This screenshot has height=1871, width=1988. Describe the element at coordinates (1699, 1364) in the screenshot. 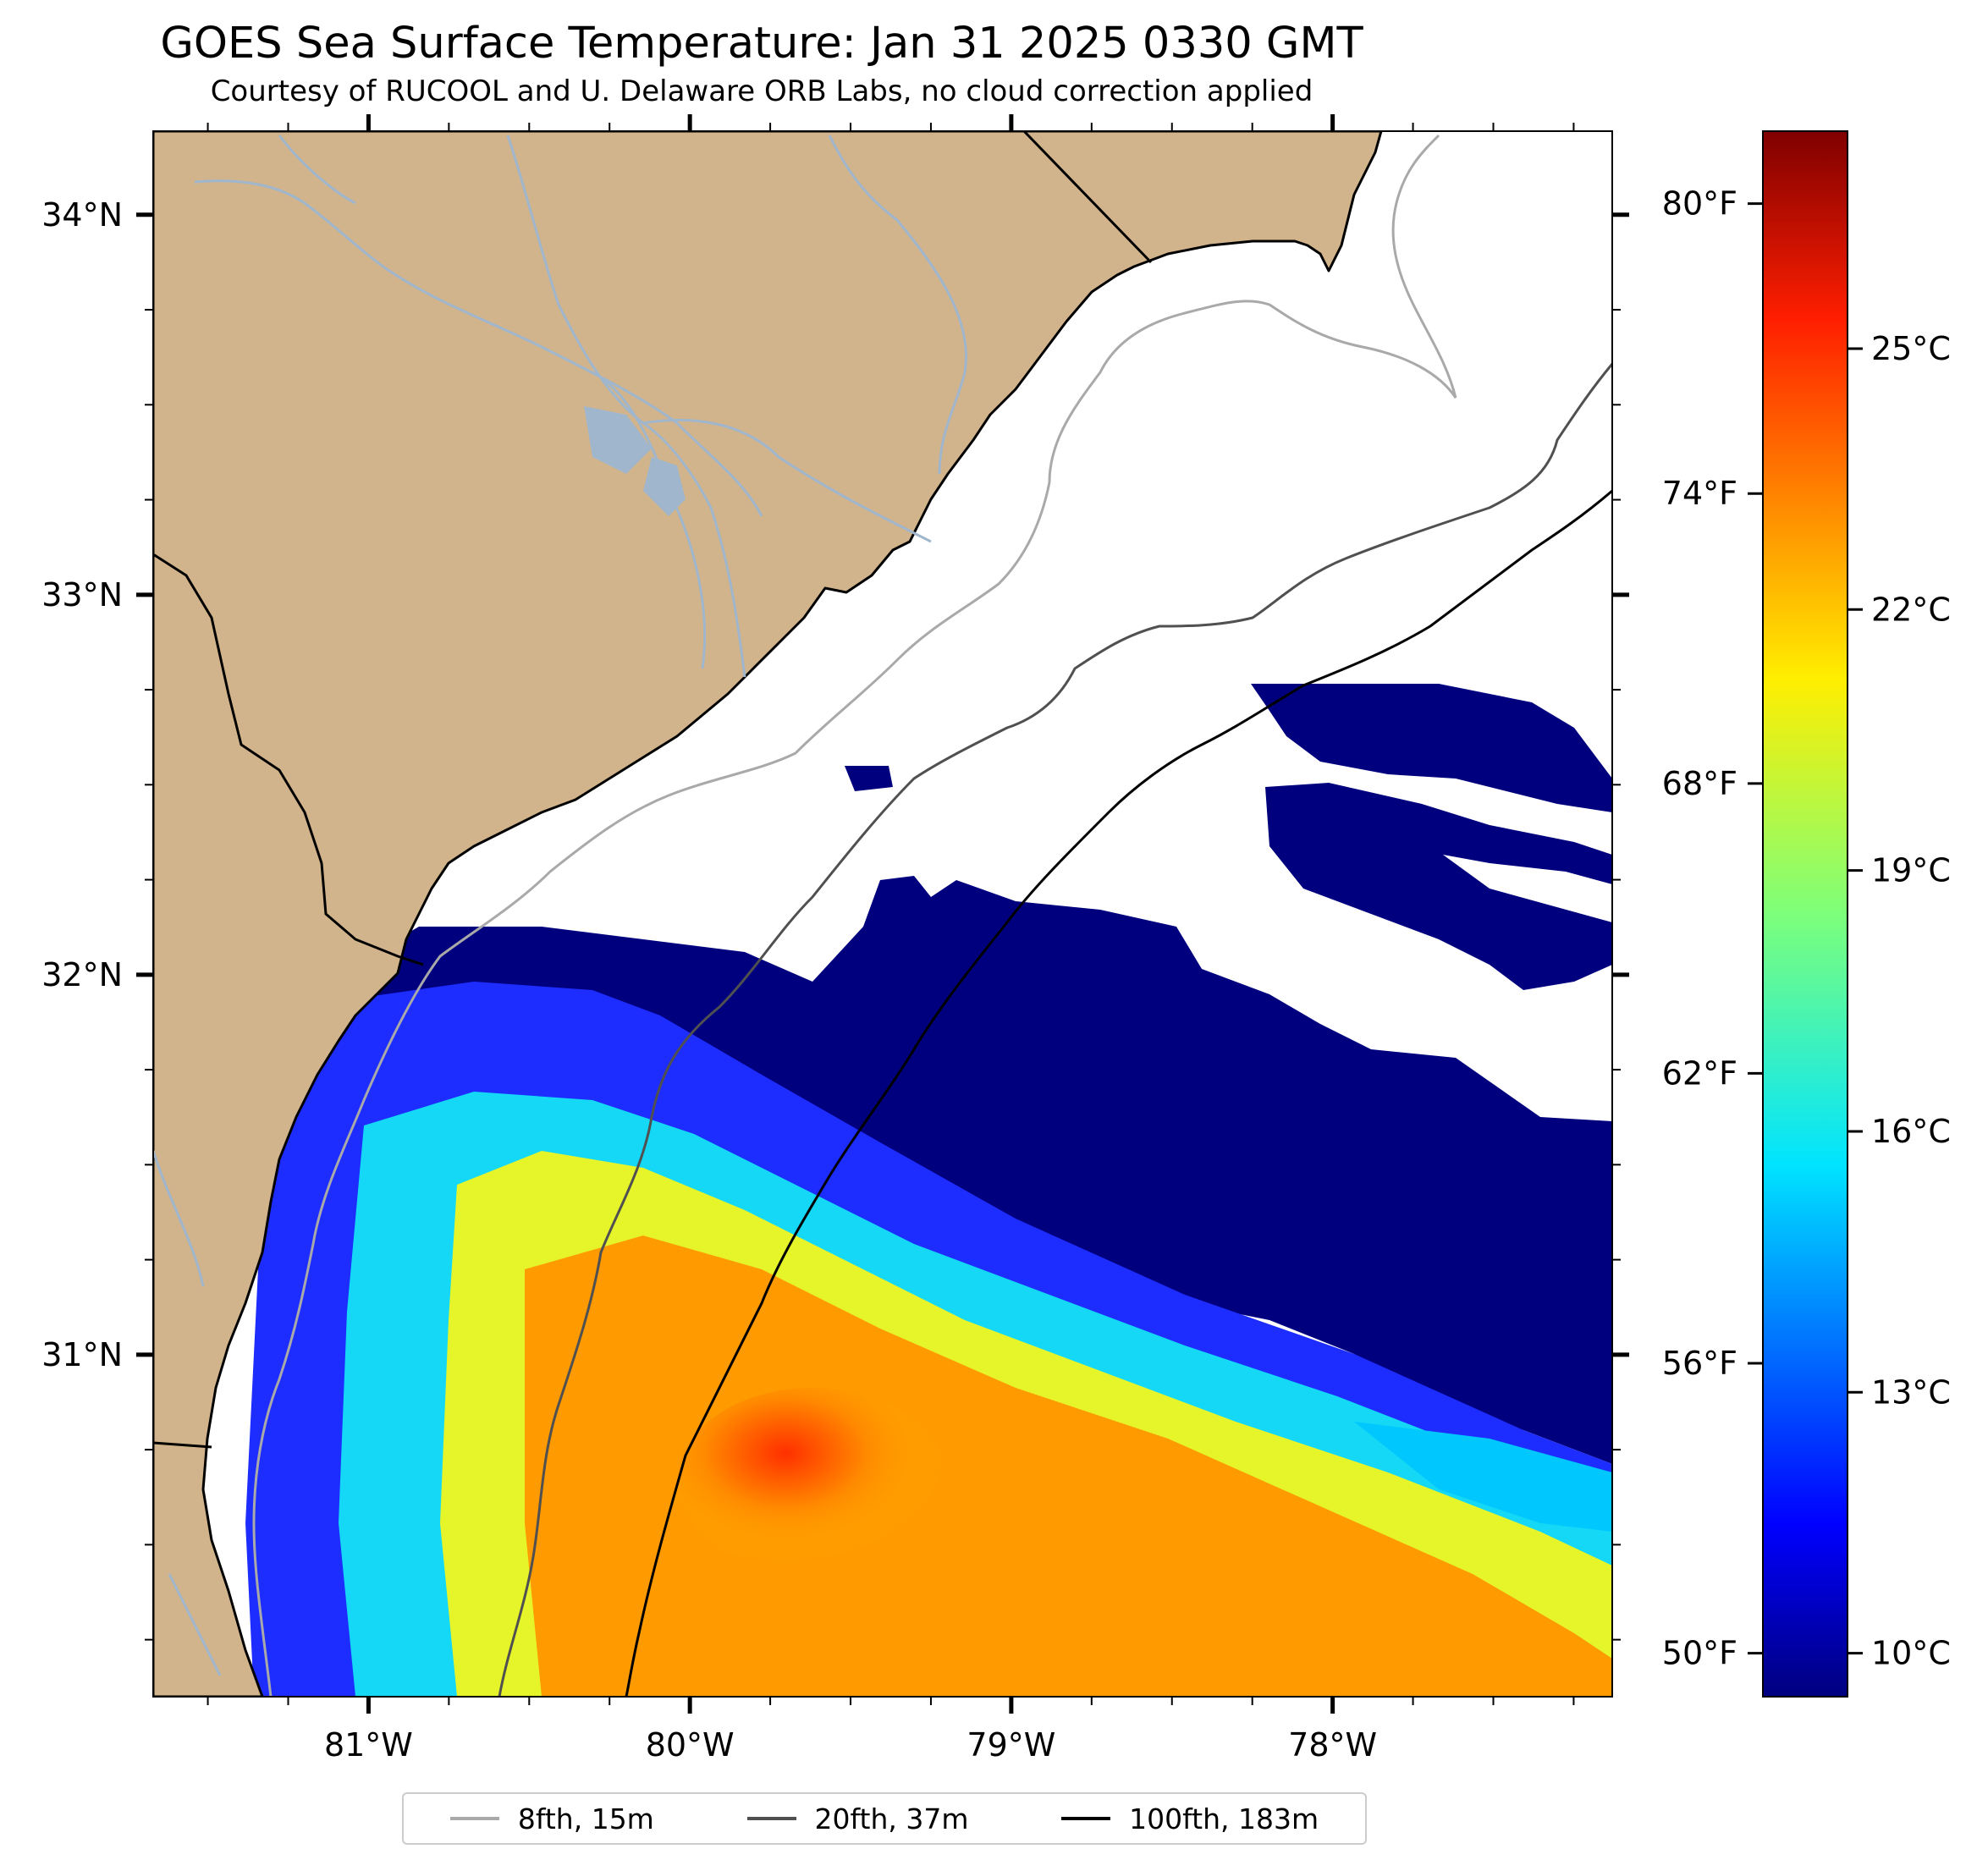

I see `fahrenheit-tick-label: 56°F` at that location.